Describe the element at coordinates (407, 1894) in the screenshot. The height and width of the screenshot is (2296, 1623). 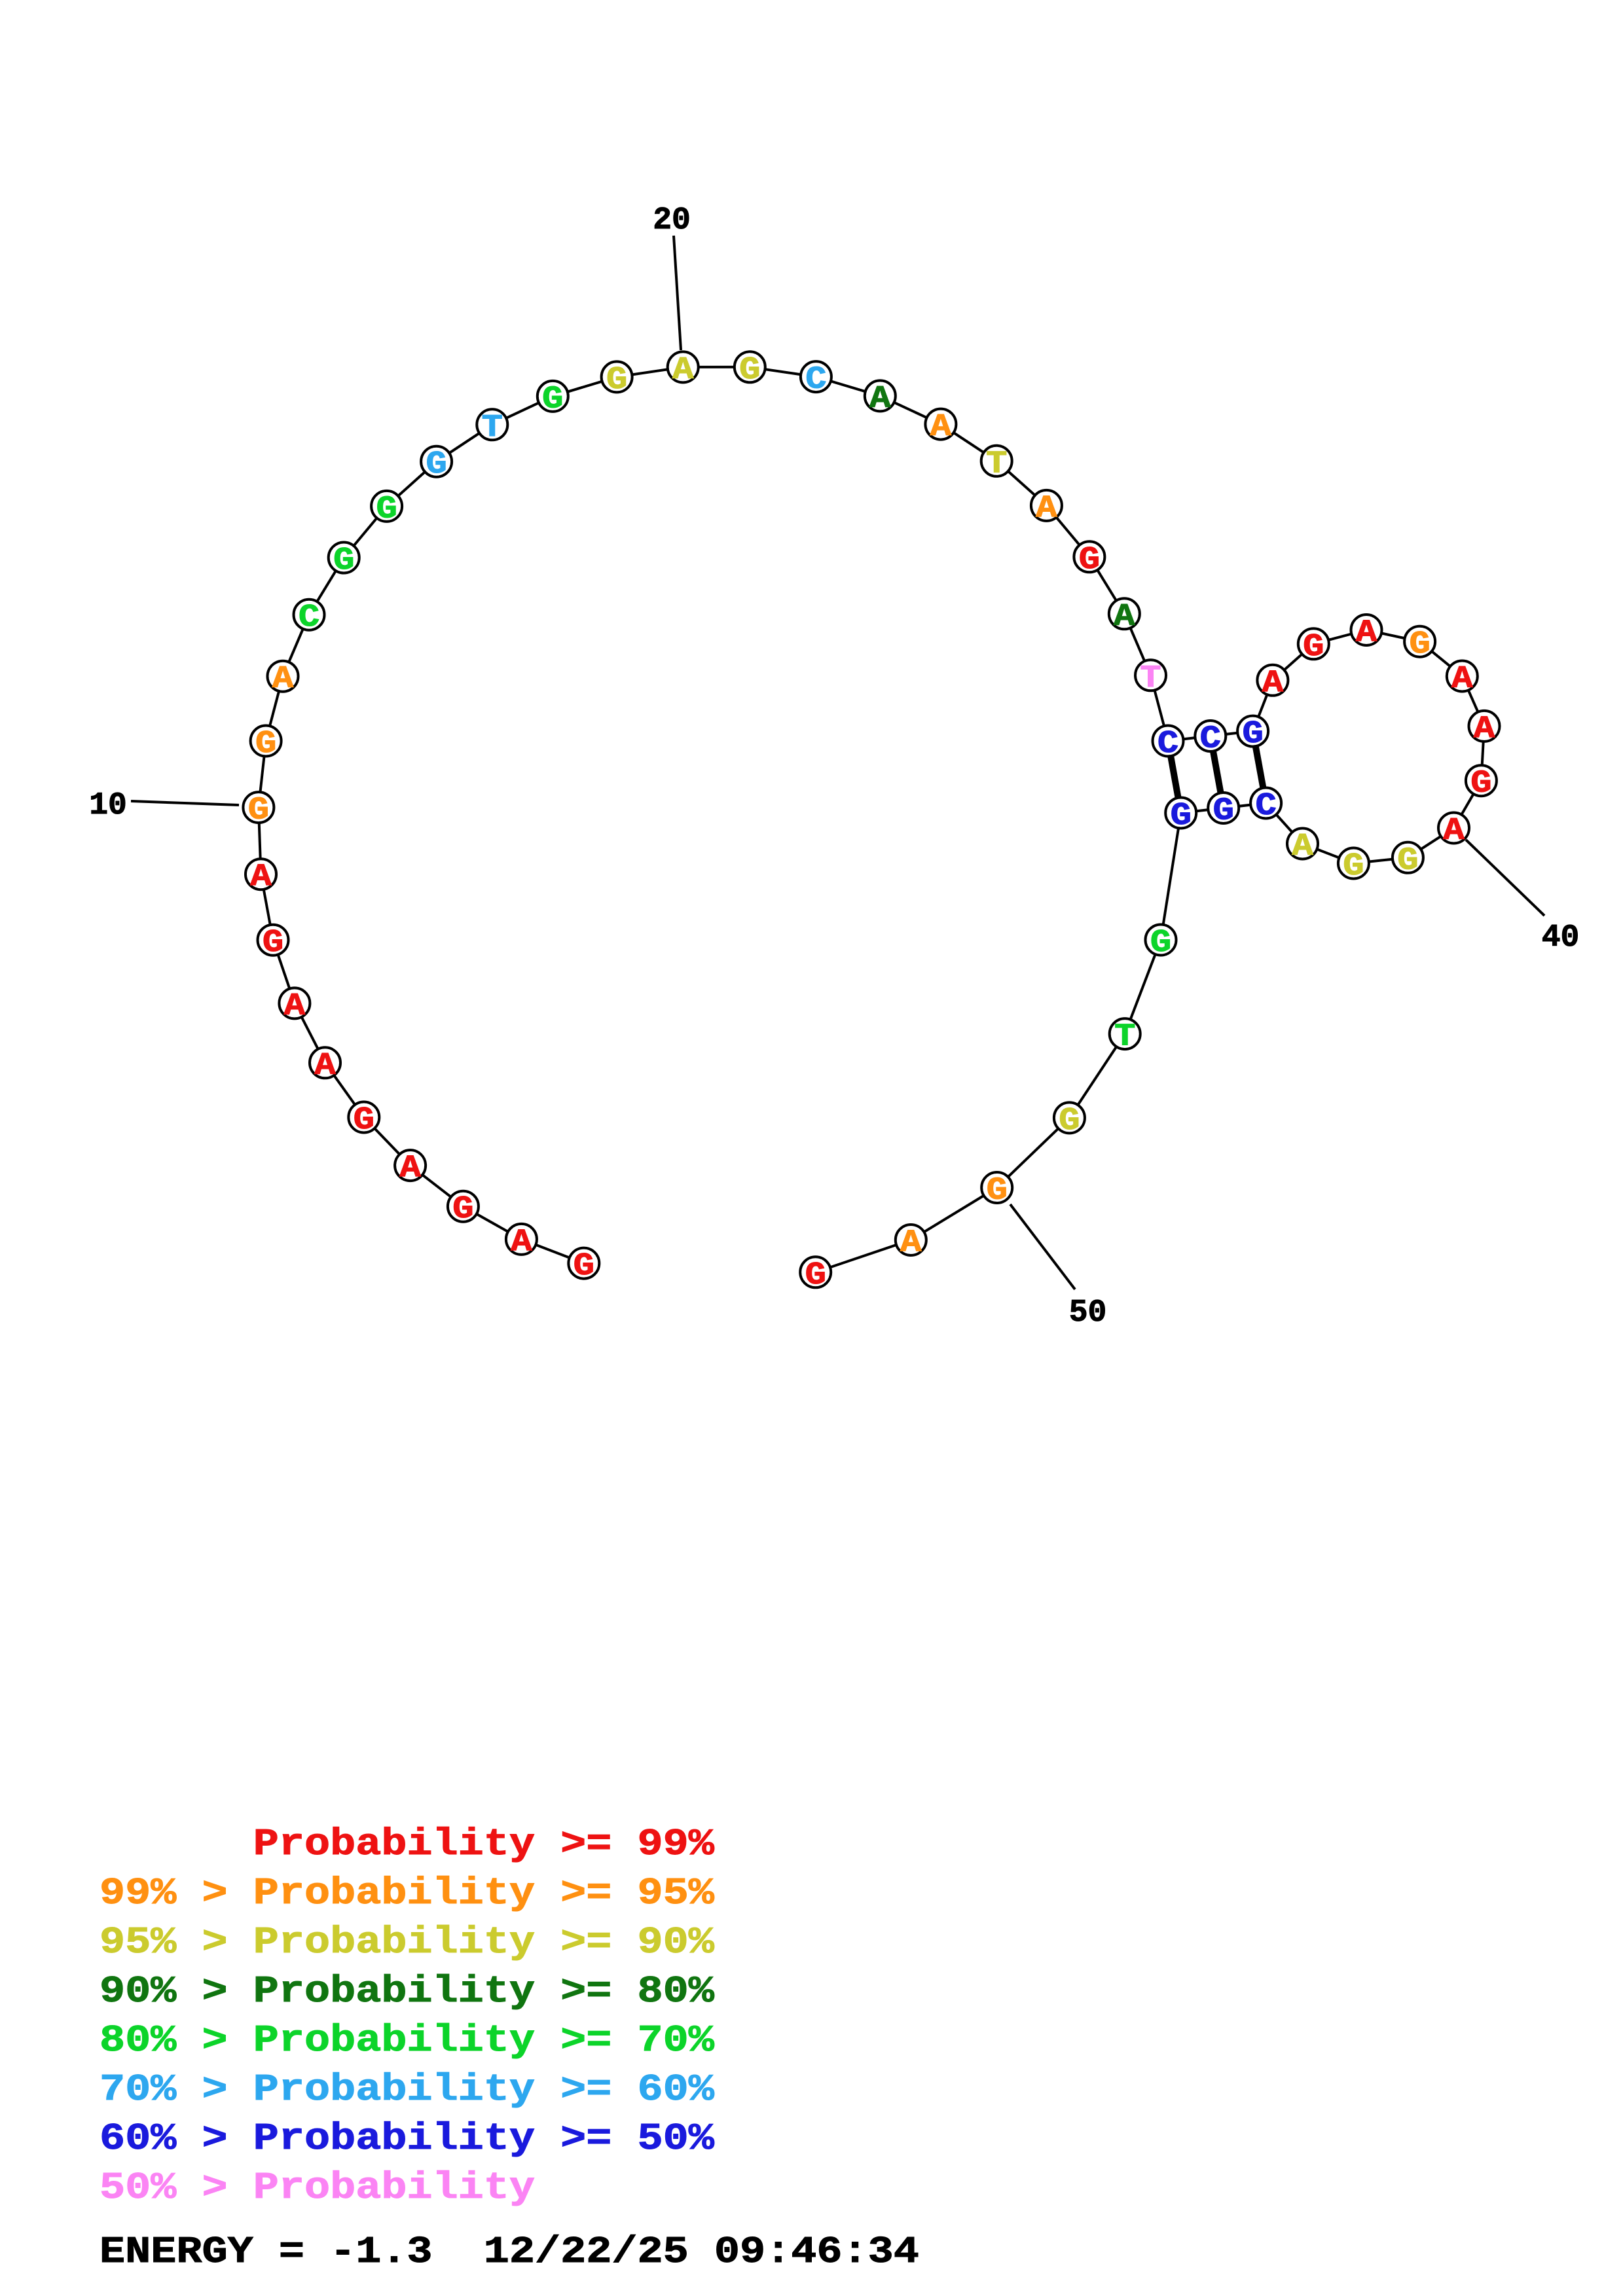
I see `svg-text: 99% > Probability >= 95%` at that location.